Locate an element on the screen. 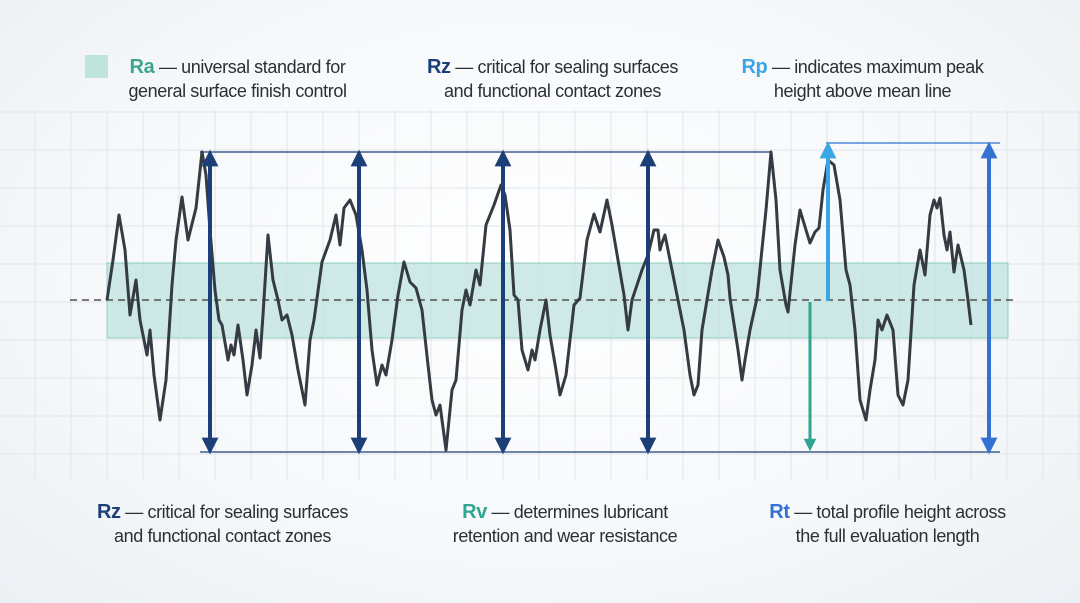 The image size is (1080, 603). rt-key: Rt is located at coordinates (779, 512).